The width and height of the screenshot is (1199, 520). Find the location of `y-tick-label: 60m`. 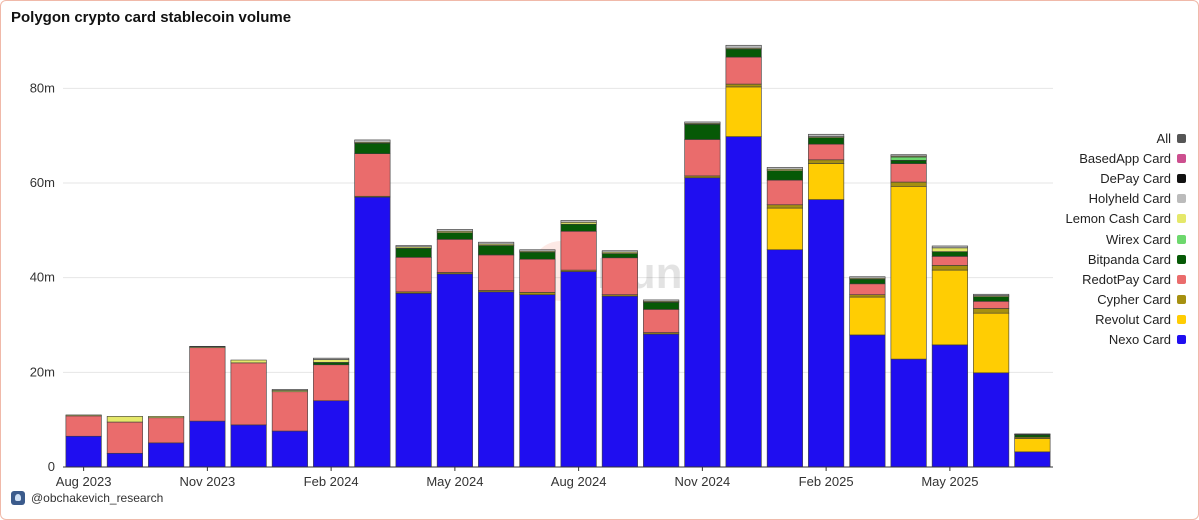

y-tick-label: 60m is located at coordinates (42, 182).